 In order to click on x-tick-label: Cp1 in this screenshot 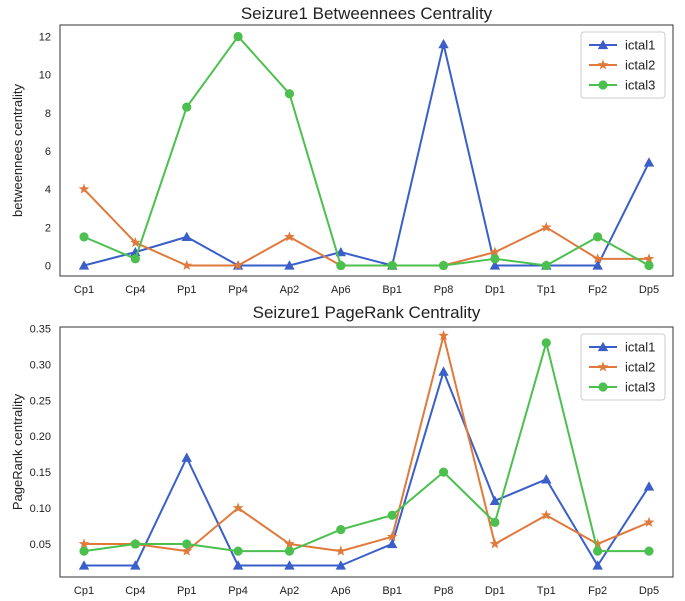, I will do `click(84, 590)`.